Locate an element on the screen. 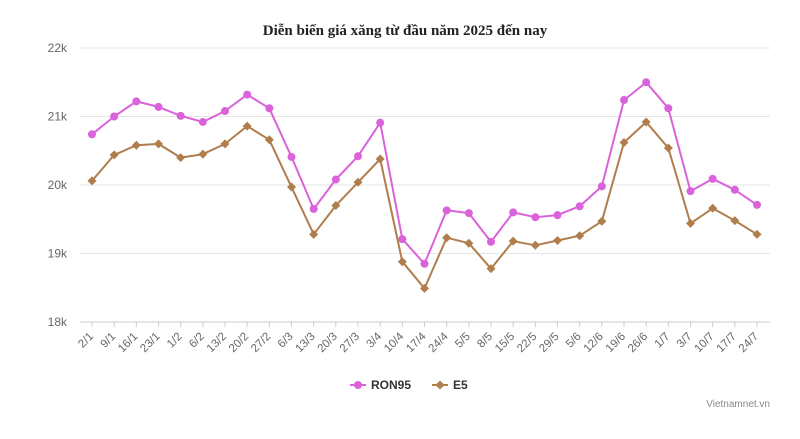  x-tick-label: 10/4 is located at coordinates (394, 342).